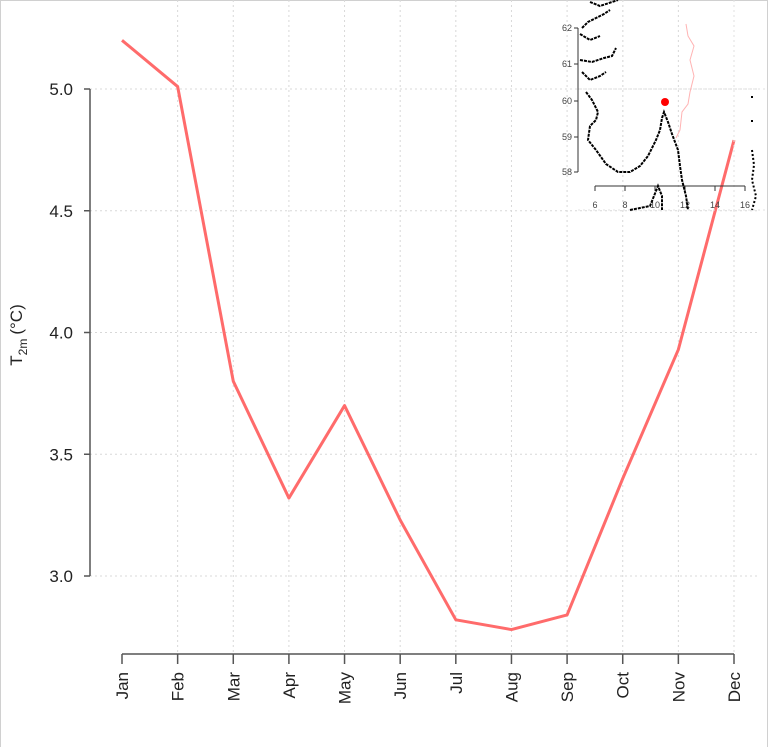 This screenshot has width=768, height=748. Describe the element at coordinates (61, 454) in the screenshot. I see `y-tick-label: 3.5` at that location.